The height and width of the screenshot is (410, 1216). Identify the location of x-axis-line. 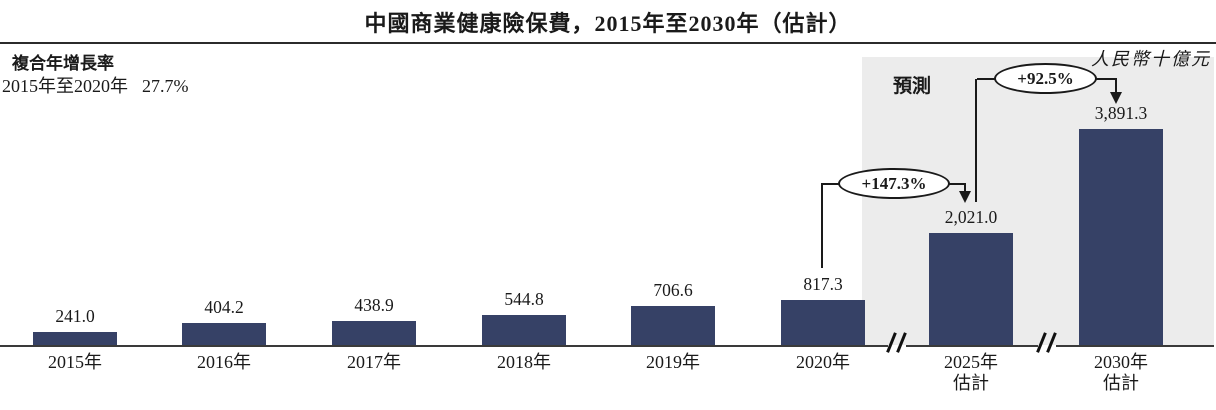
(607, 346).